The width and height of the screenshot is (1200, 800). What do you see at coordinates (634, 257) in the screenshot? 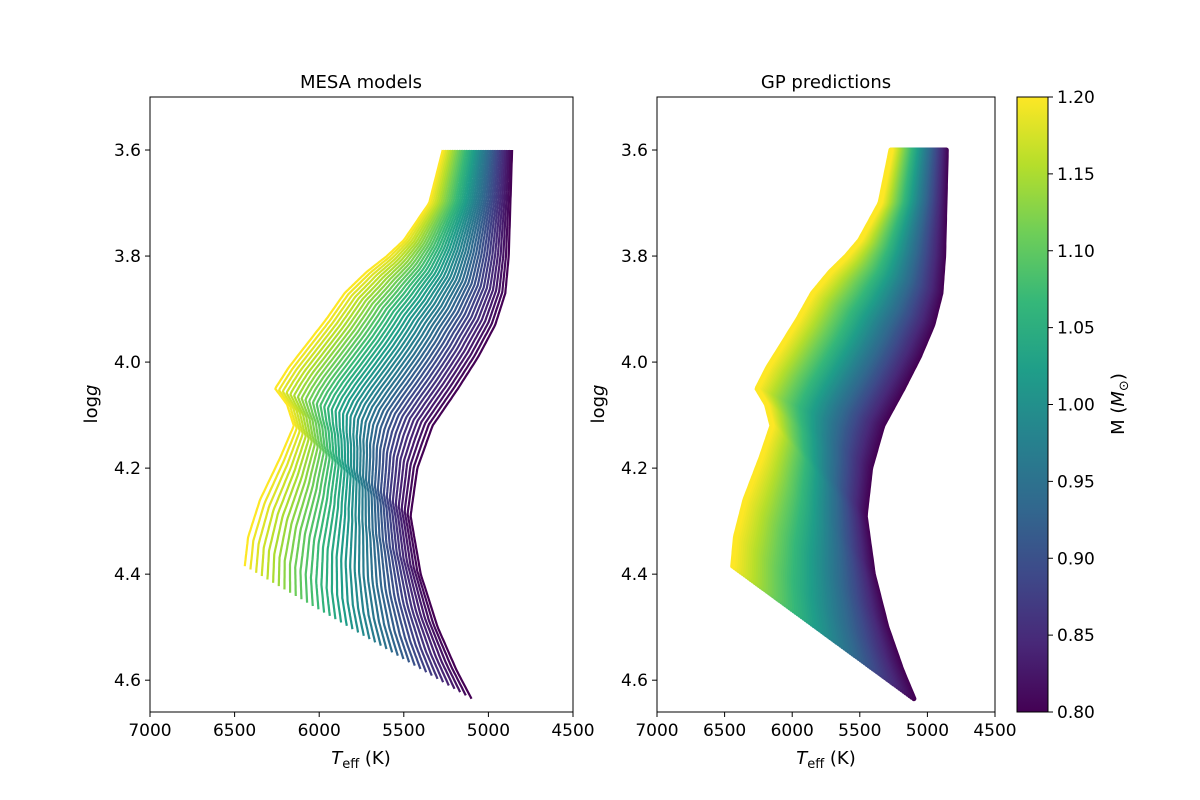
I see `right-y-tick-label: 3.8` at bounding box center [634, 257].